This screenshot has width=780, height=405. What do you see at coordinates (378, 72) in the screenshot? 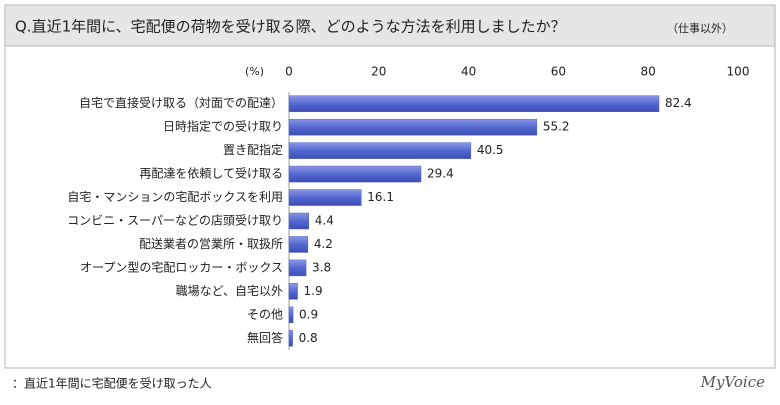
I see `x-tick-label: 20` at bounding box center [378, 72].